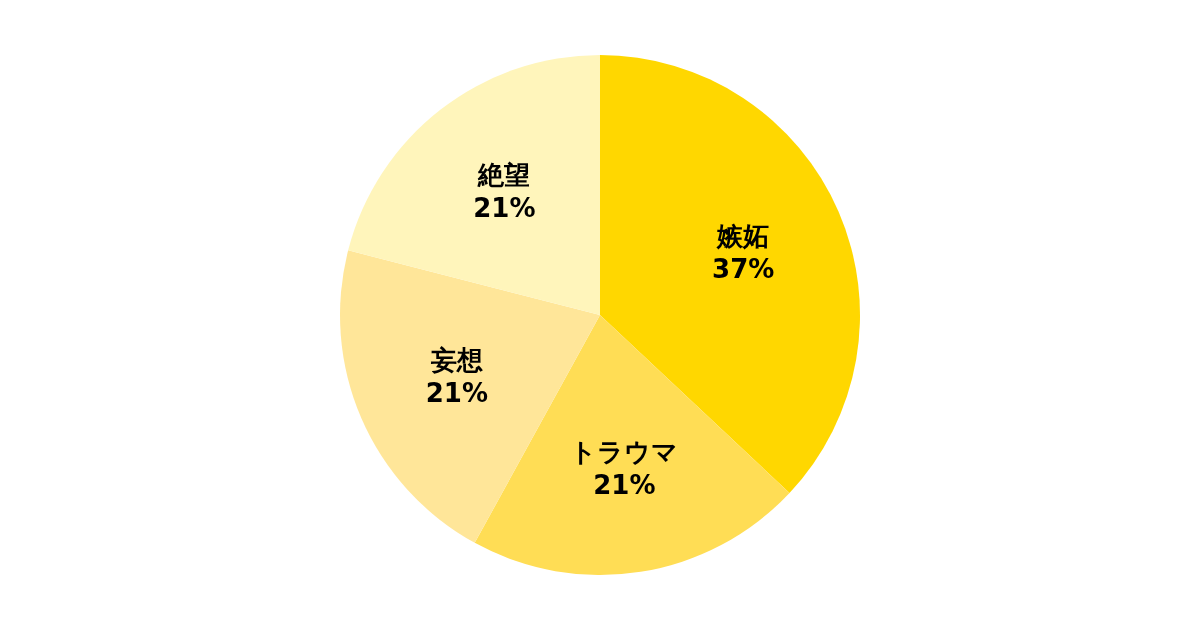 The image size is (1200, 630). I want to click on slice-label: 絶望, so click(504, 174).